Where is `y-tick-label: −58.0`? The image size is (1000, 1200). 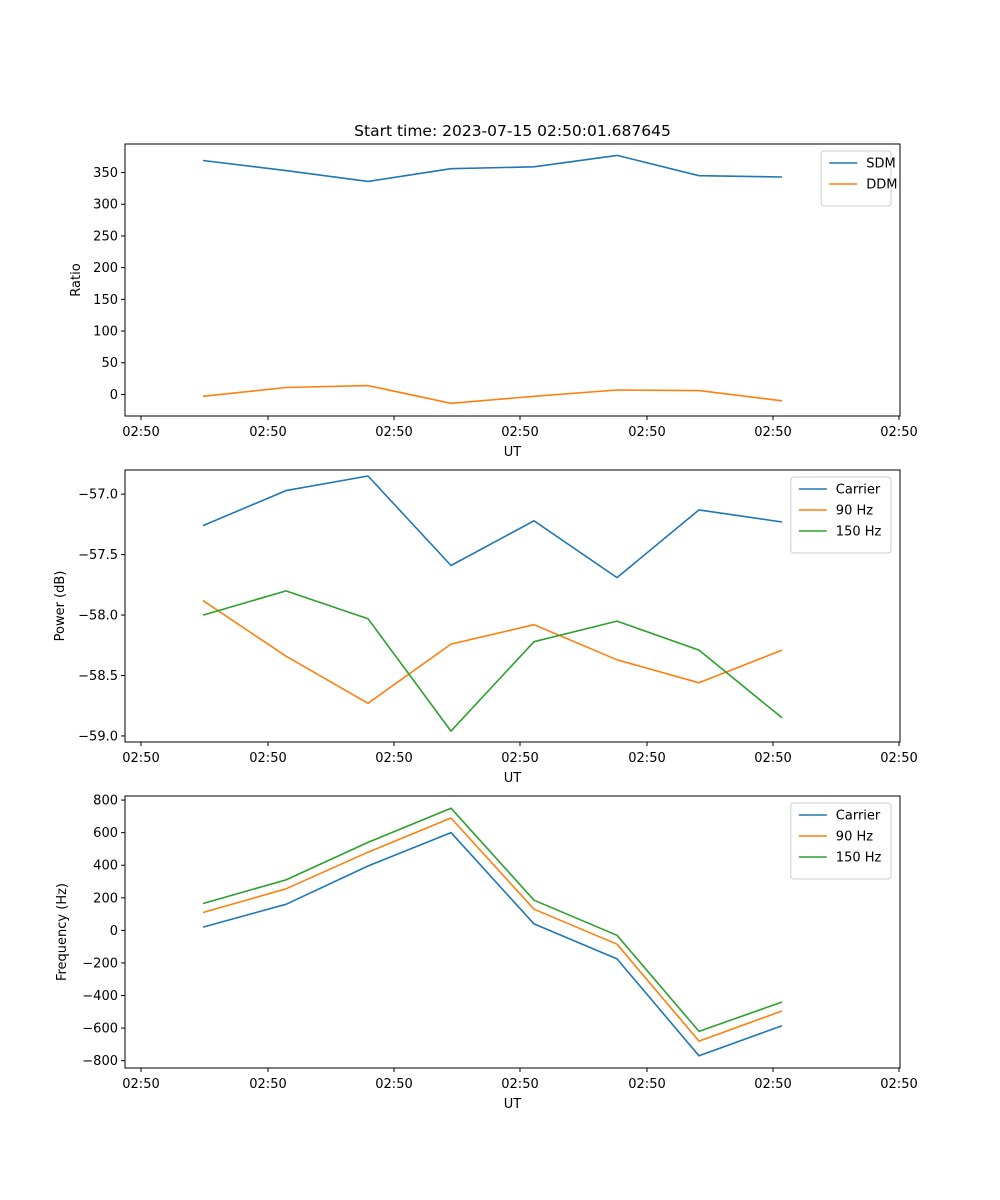 y-tick-label: −58.0 is located at coordinates (98, 616).